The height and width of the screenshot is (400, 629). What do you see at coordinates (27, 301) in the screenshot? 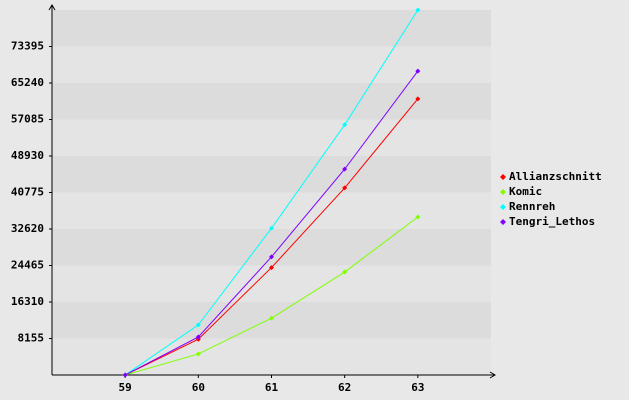
I see `y-tick-label: 16310` at bounding box center [27, 301].